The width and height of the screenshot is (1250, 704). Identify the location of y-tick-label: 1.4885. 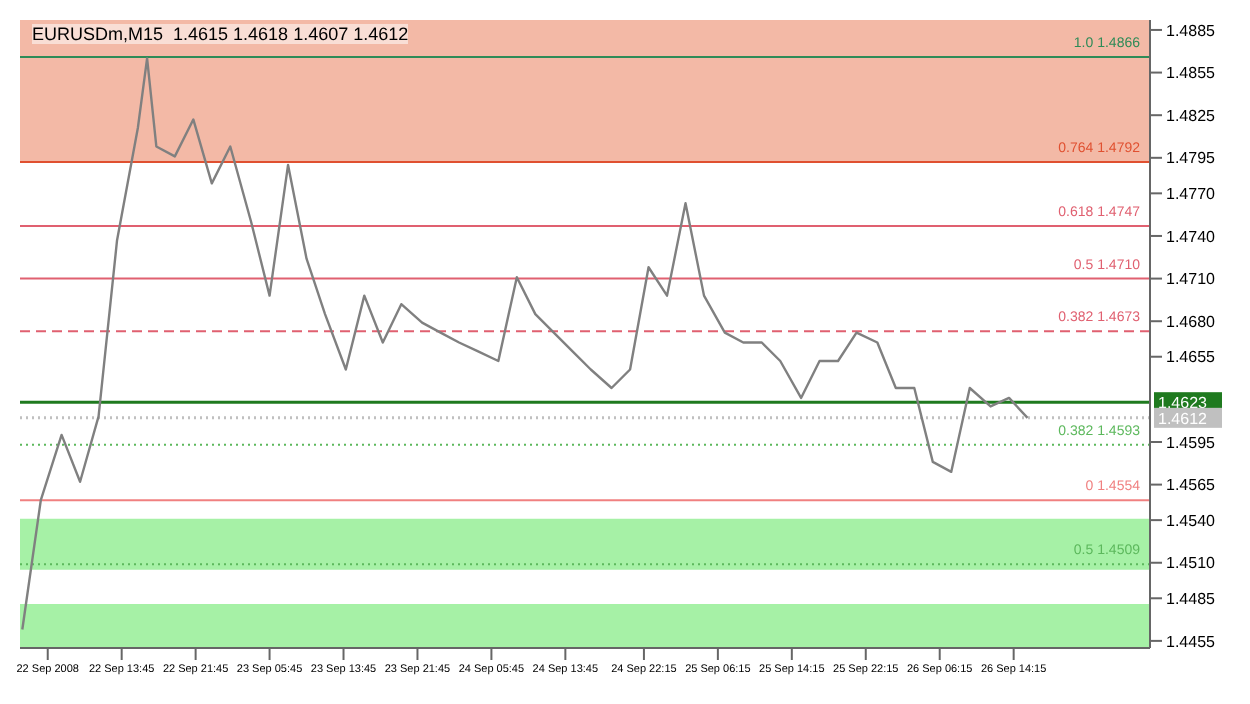
(1191, 30).